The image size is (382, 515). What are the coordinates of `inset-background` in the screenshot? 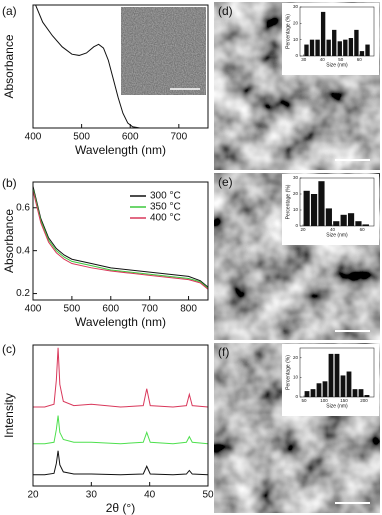 It's located at (330, 39).